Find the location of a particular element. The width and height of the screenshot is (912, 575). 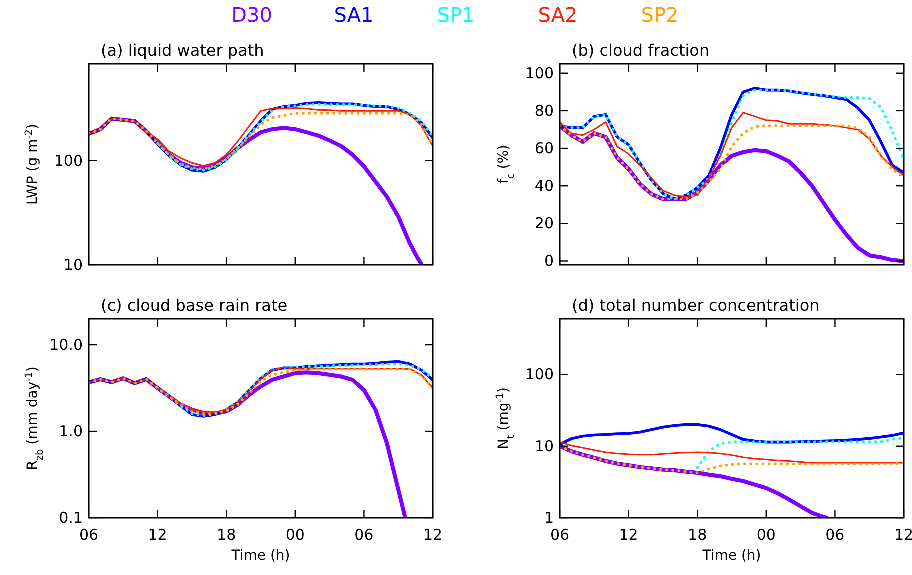

y-tick-label: 1 is located at coordinates (549, 518).